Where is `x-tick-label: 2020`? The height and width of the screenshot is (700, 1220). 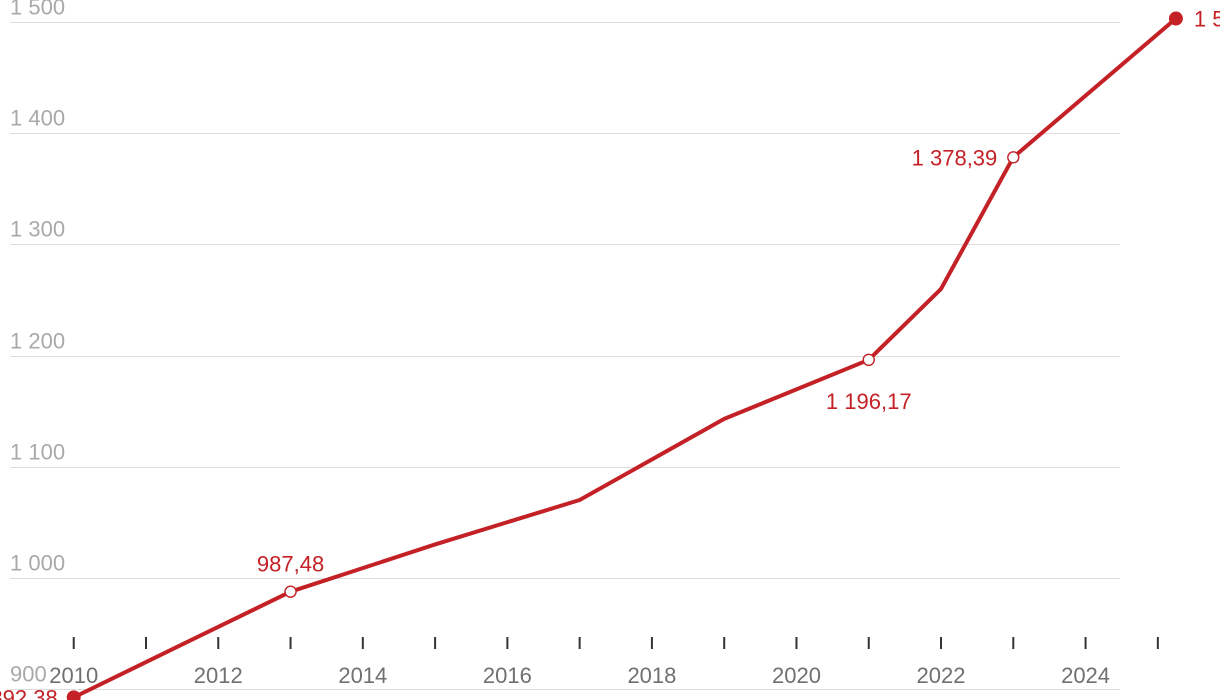 x-tick-label: 2020 is located at coordinates (796, 675).